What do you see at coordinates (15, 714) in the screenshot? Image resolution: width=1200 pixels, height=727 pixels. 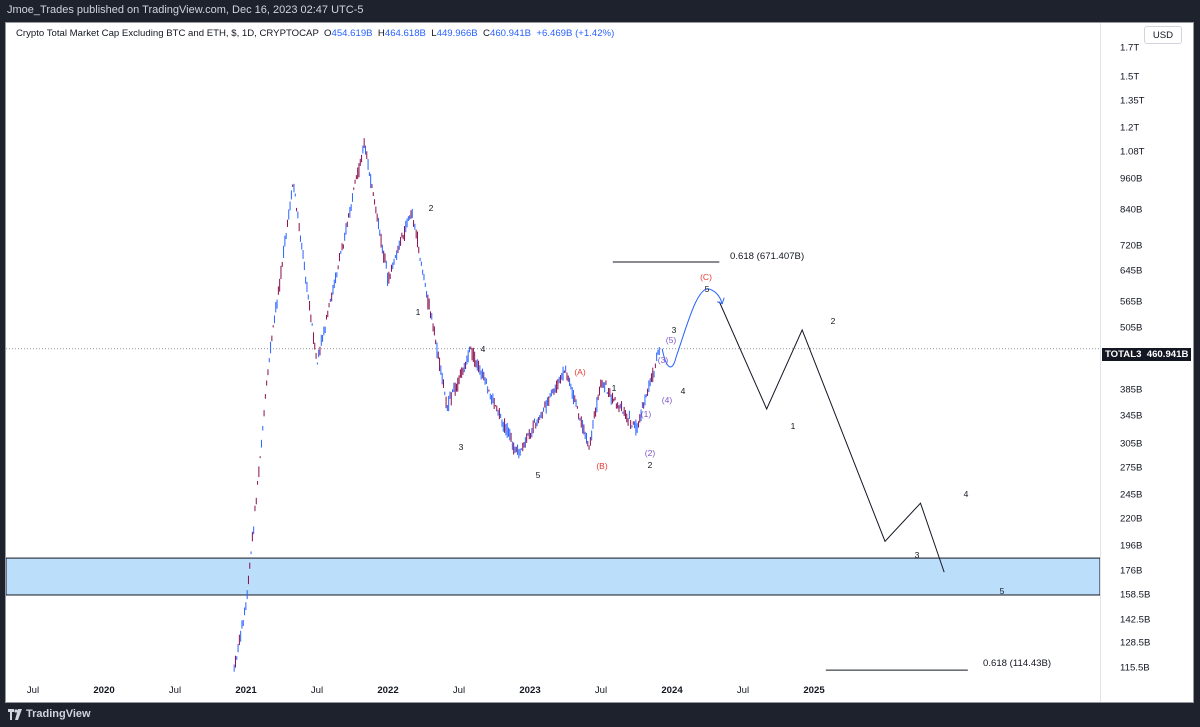 I see `tradingview-logo-icon` at bounding box center [15, 714].